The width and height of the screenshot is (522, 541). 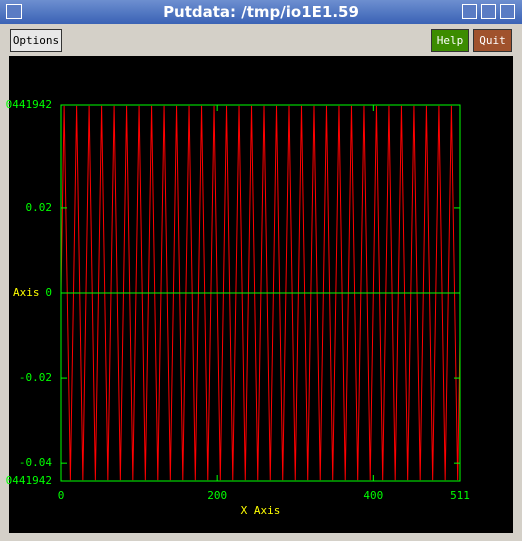 What do you see at coordinates (48, 292) in the screenshot?
I see `y-tick-label: 0` at bounding box center [48, 292].